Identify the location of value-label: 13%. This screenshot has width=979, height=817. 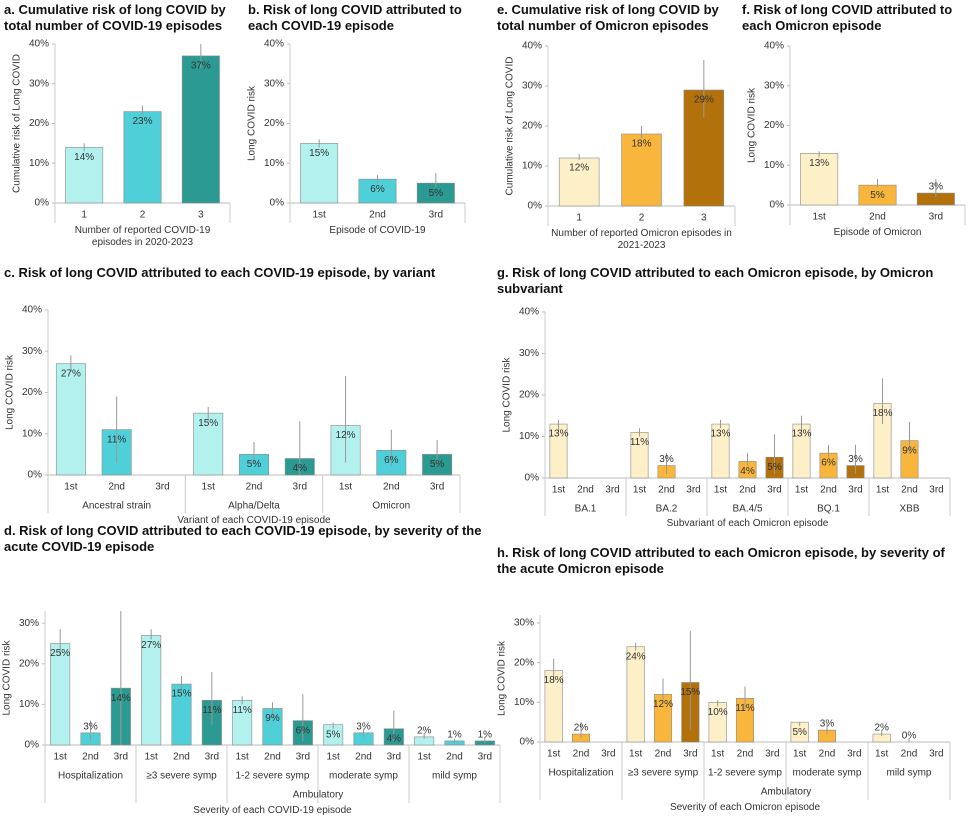
(819, 163).